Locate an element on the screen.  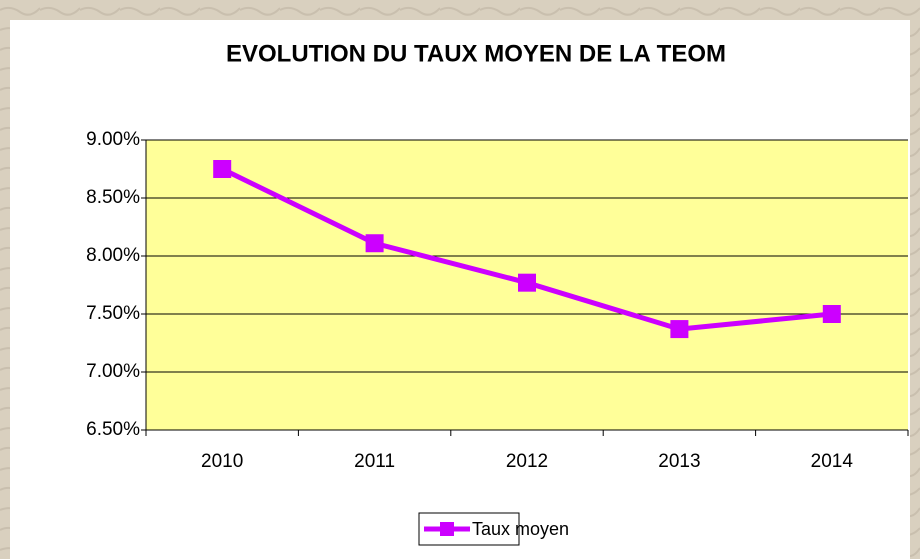
y-tick-label: 7.50% is located at coordinates (113, 313).